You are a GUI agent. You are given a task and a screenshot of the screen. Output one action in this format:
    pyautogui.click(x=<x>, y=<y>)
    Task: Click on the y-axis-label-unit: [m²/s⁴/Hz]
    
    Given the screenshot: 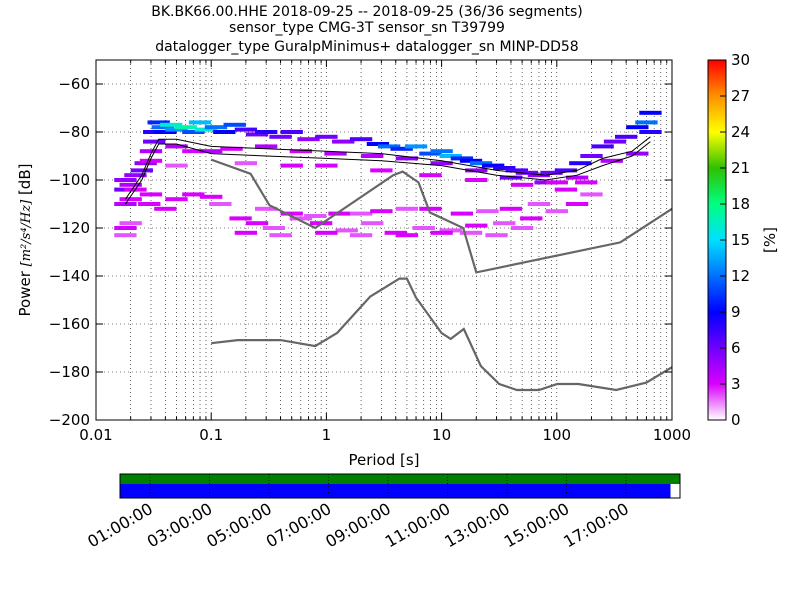 What is the action you would take?
    pyautogui.click(x=26, y=232)
    